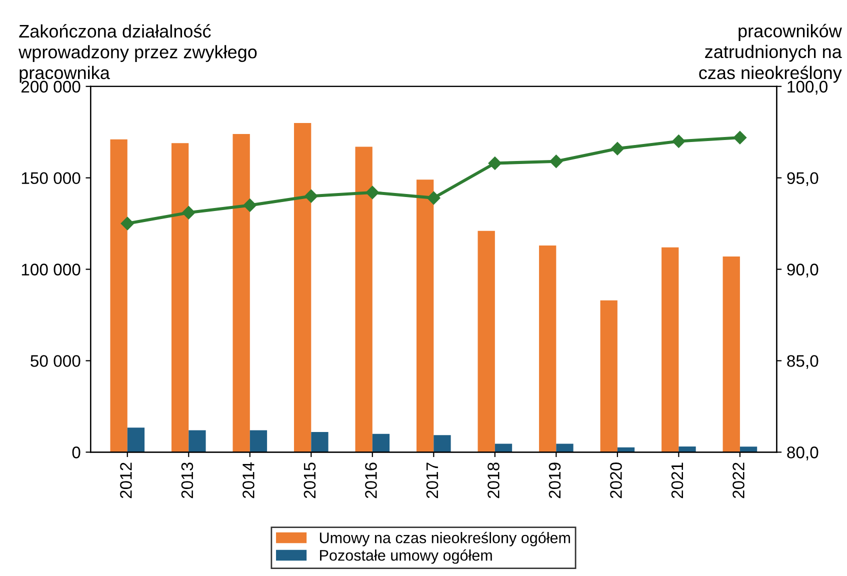 The image size is (847, 576). What do you see at coordinates (187, 480) in the screenshot?
I see `x-tick-label: 2013` at bounding box center [187, 480].